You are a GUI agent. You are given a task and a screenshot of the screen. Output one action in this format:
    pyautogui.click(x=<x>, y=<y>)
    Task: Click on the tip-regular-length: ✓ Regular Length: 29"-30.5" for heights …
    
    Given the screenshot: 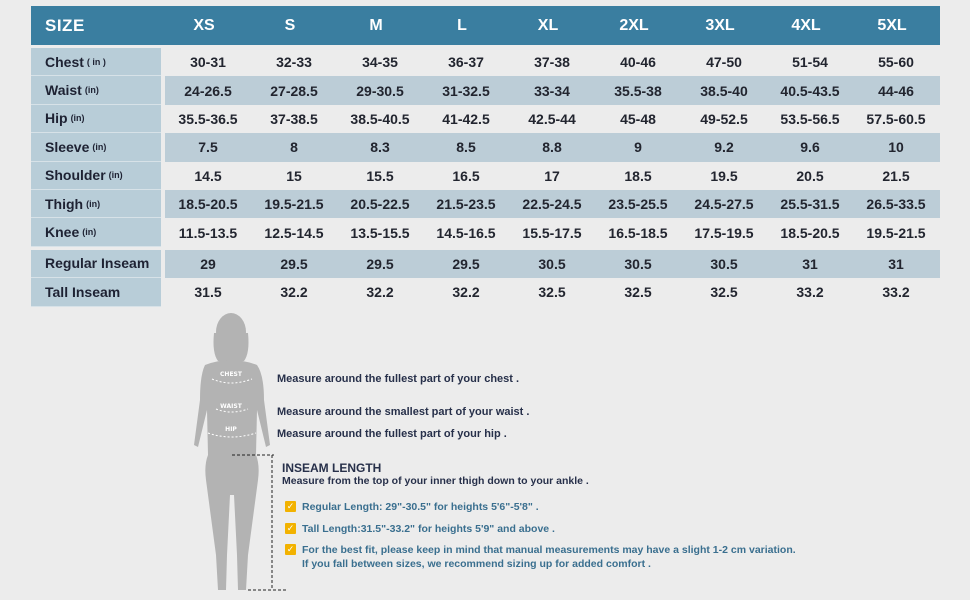 What is the action you would take?
    pyautogui.click(x=412, y=507)
    